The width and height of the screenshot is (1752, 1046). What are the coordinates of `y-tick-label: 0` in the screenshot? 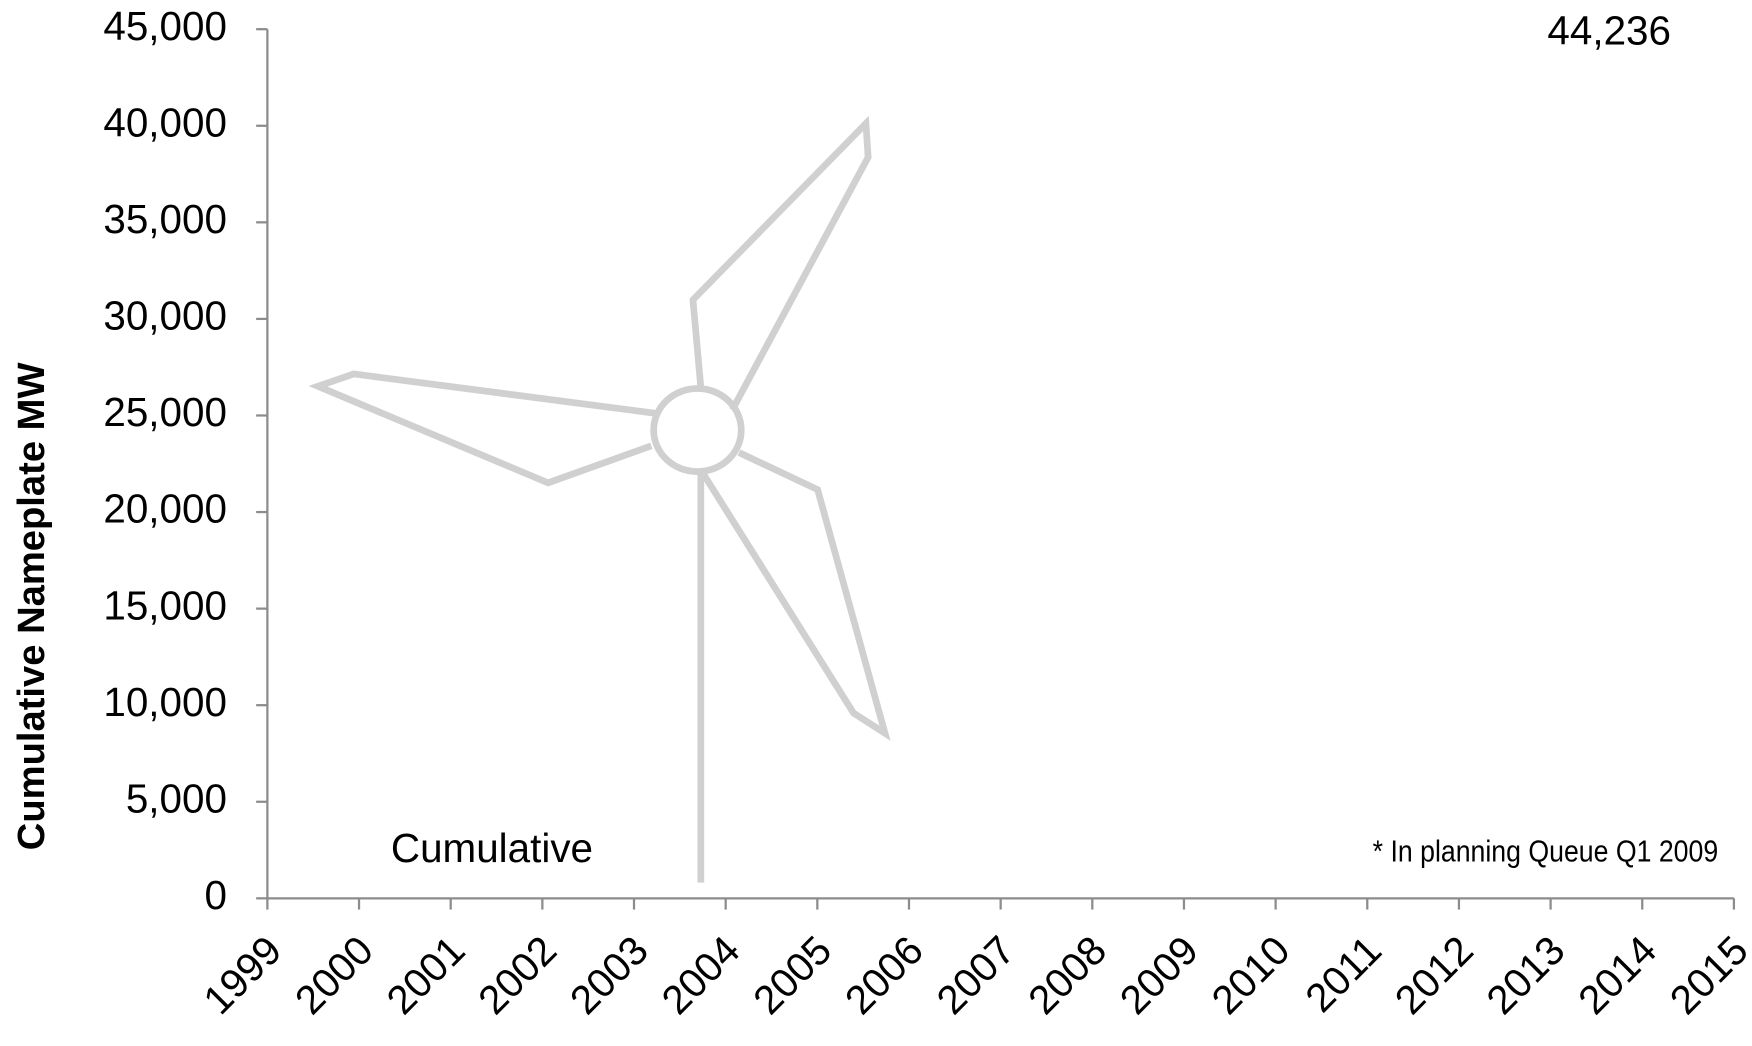 It's located at (215, 895).